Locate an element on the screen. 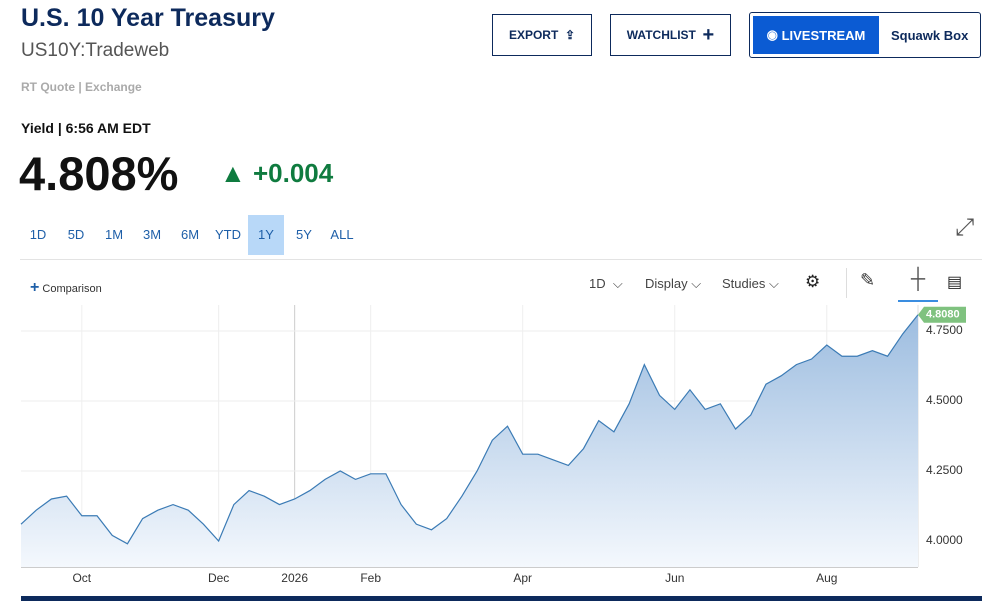  settings-icon: ⚙ is located at coordinates (813, 281).